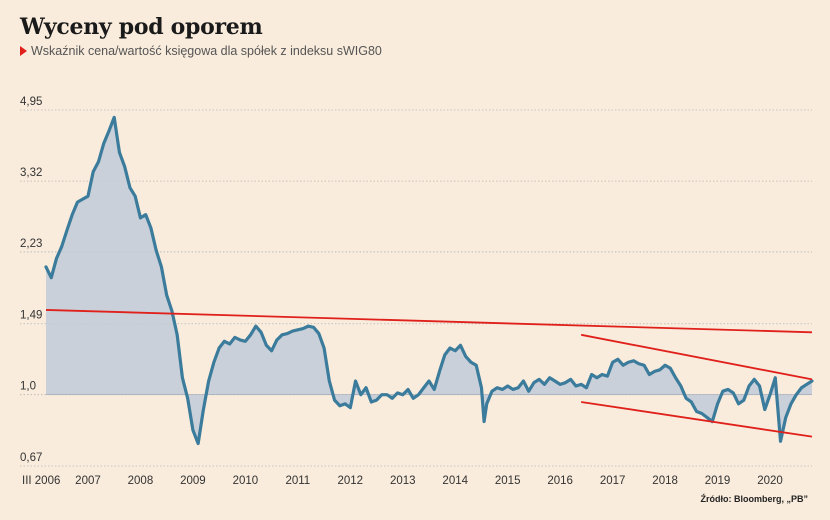 The width and height of the screenshot is (830, 520). Describe the element at coordinates (41, 481) in the screenshot. I see `x-tick-label: III 2006` at that location.